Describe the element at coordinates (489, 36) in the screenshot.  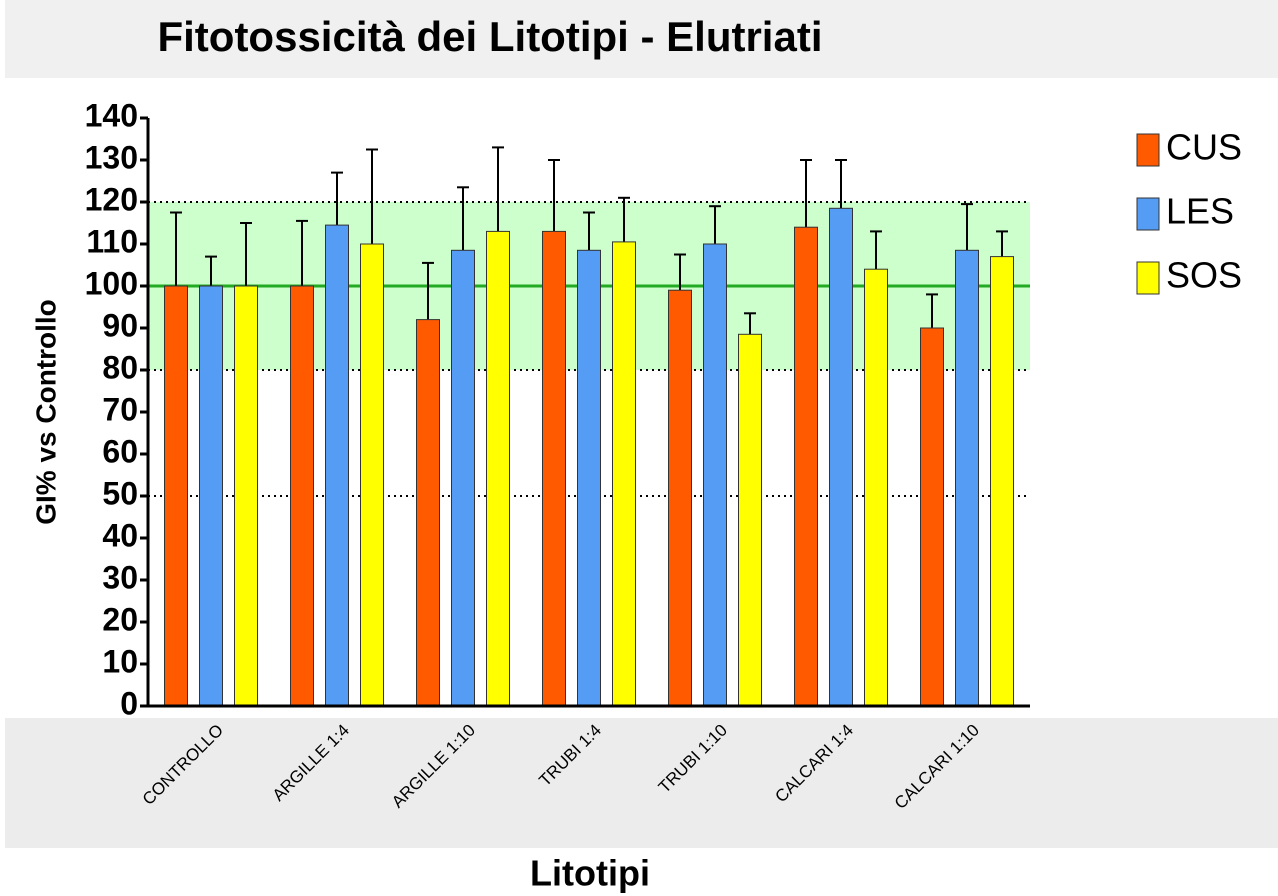
I see `chart-title: Fitotossicità dei Litotipi - Elutriati` at that location.